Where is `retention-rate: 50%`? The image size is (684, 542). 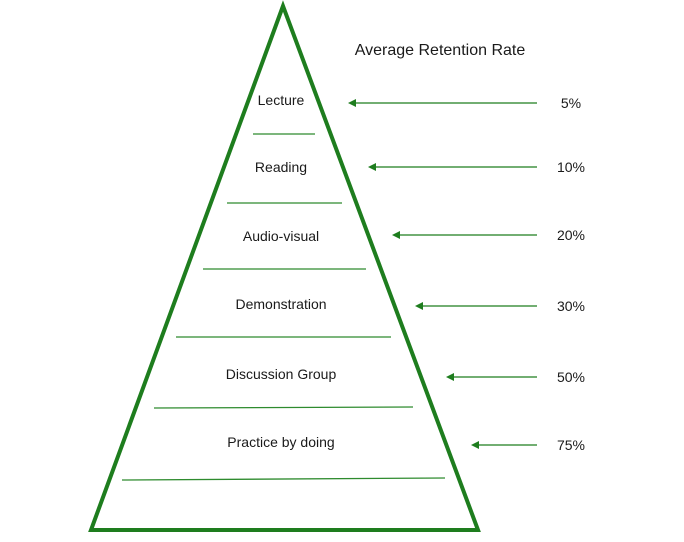 retention-rate: 50% is located at coordinates (571, 377).